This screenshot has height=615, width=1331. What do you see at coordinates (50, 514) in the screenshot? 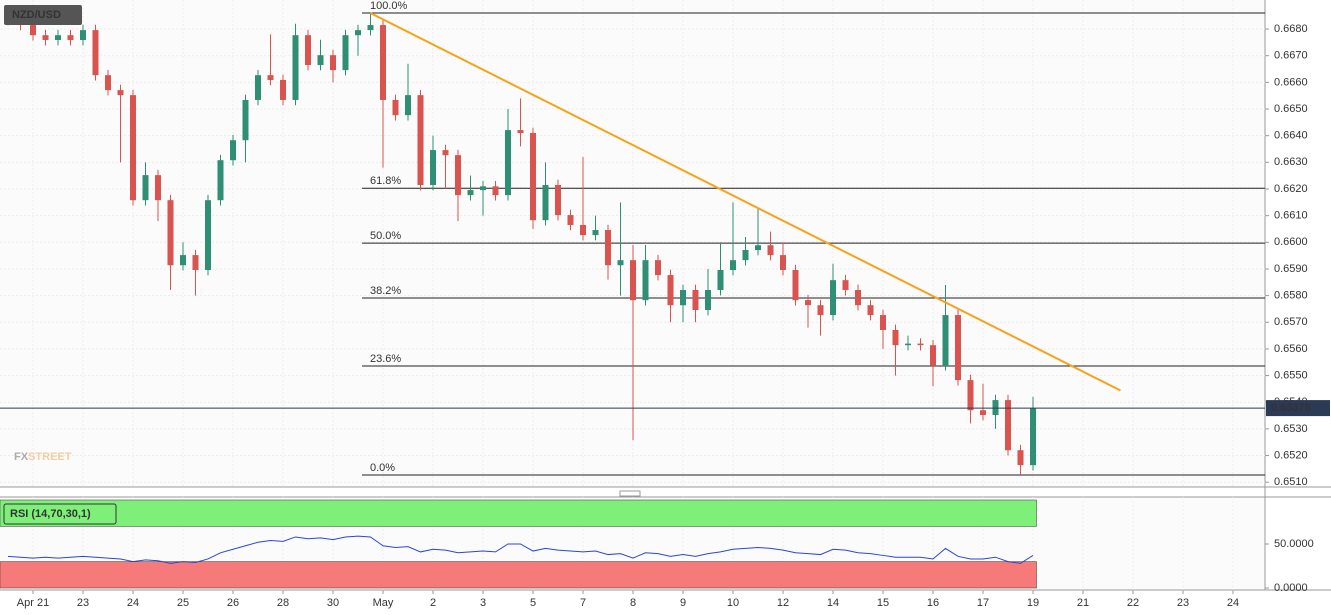
I see `rsi-title: RSI (14,70,30,1)` at bounding box center [50, 514].